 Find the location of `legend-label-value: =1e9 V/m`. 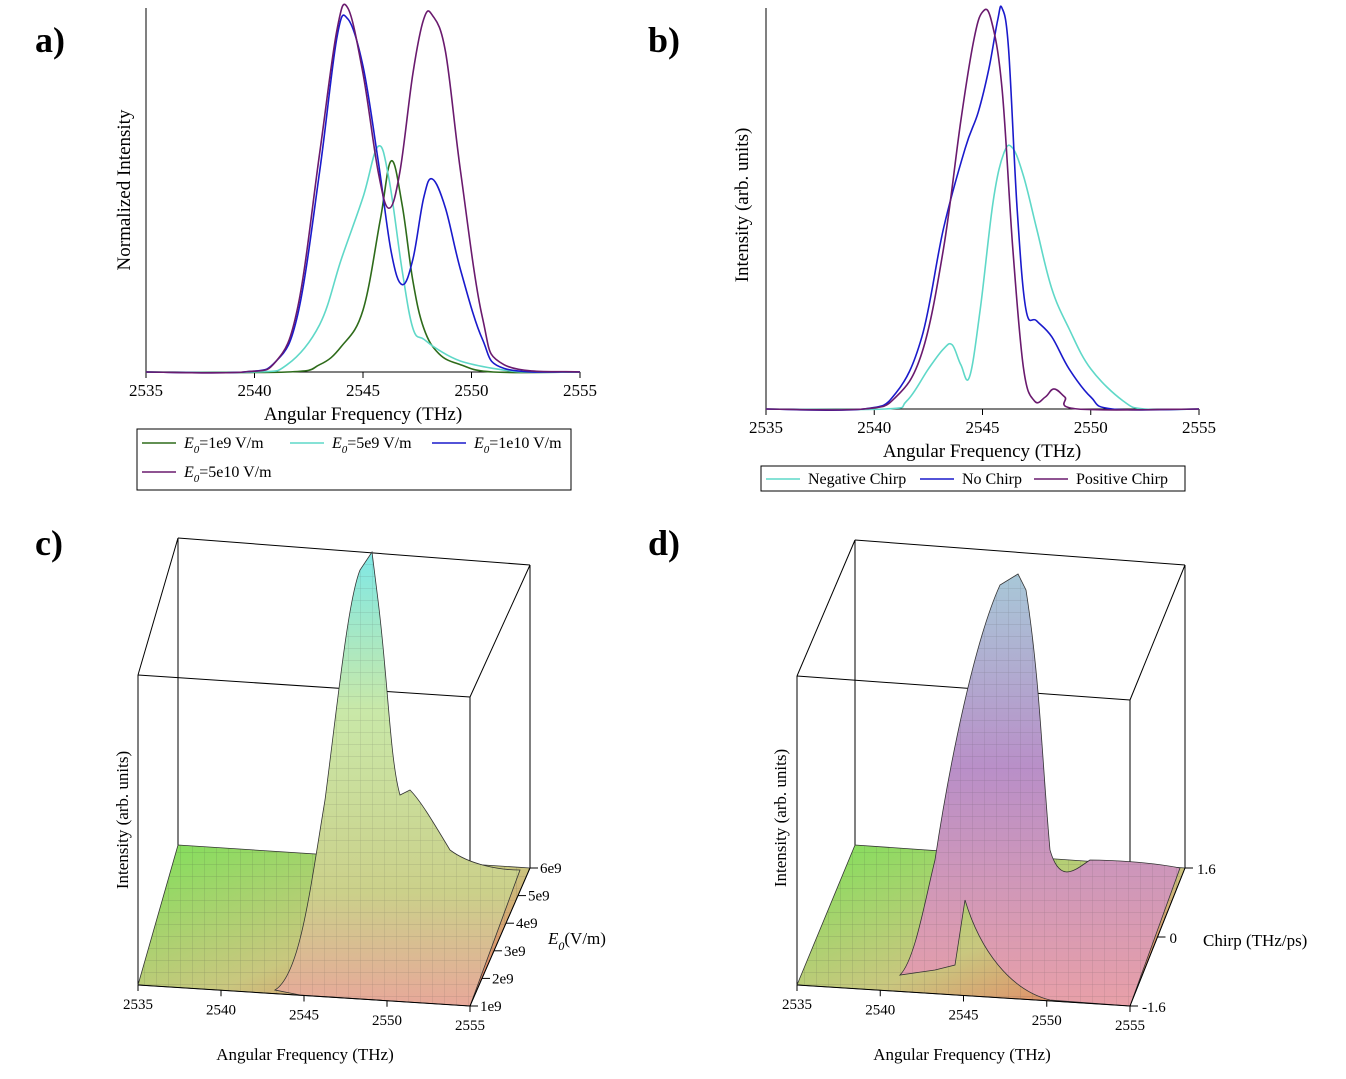

legend-label-value: =1e9 V/m is located at coordinates (231, 443).